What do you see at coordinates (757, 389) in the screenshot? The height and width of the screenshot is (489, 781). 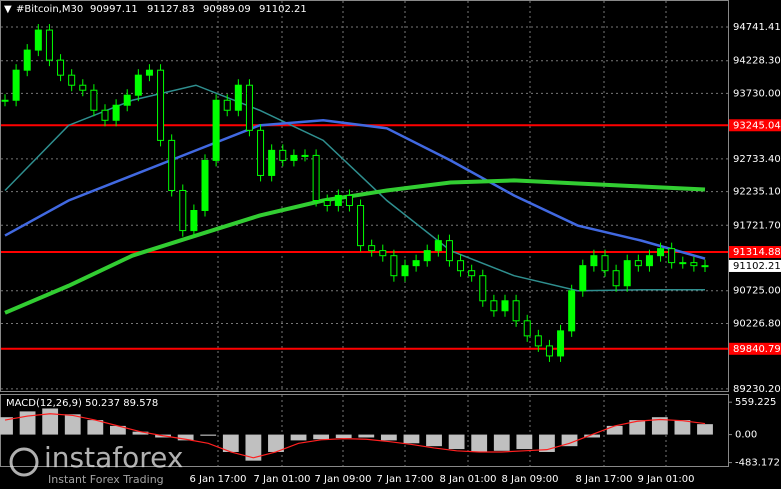 I see `y-tick-label: 89230.20` at bounding box center [757, 389].